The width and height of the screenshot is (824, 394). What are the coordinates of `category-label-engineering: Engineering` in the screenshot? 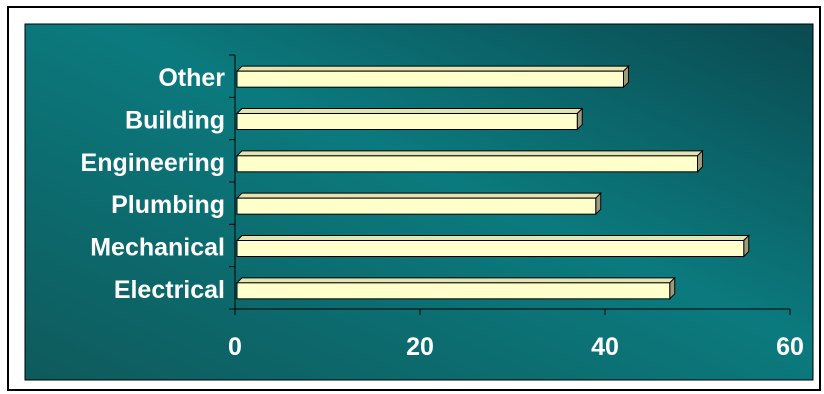 It's located at (153, 163).